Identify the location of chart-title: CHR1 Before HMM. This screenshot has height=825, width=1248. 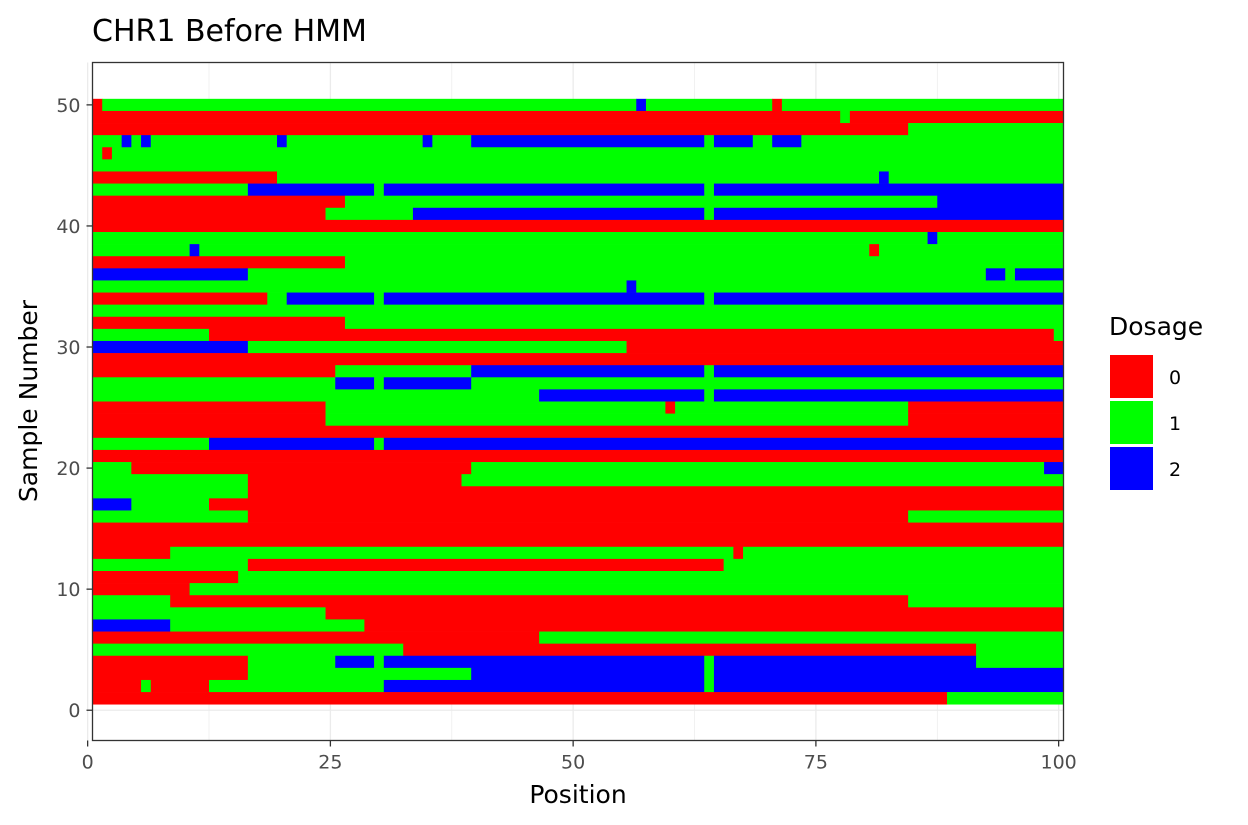
(229, 31).